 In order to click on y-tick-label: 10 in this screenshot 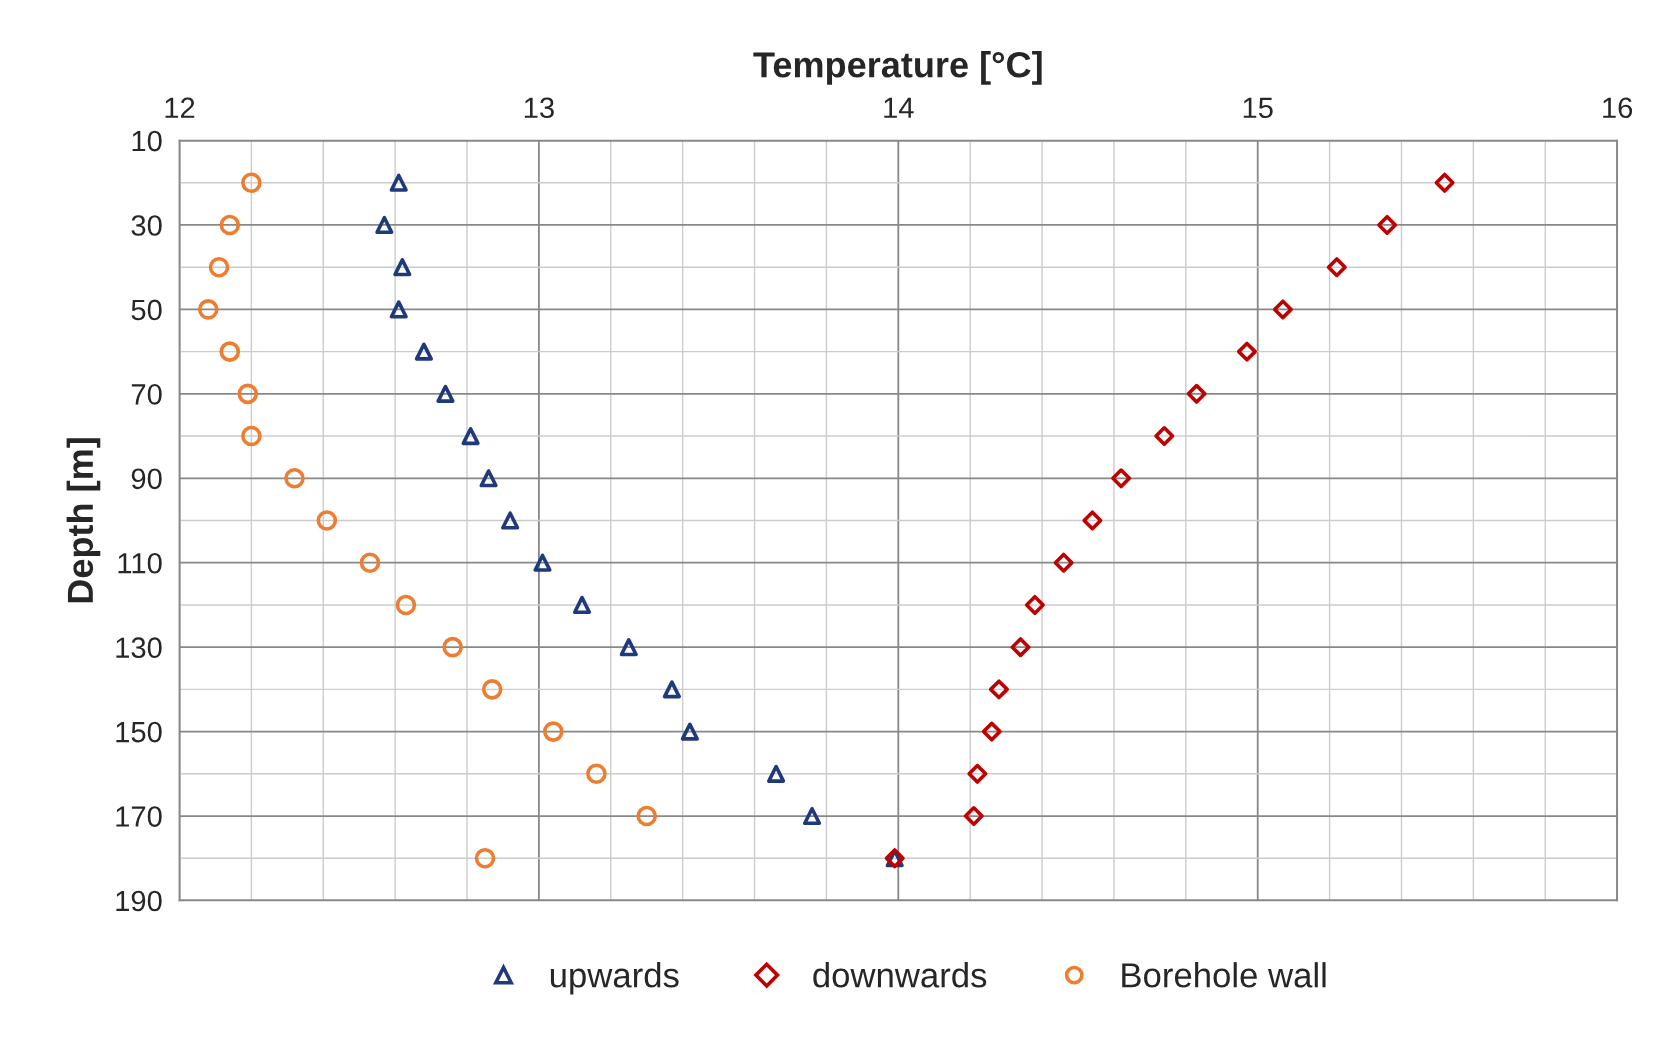, I will do `click(147, 141)`.